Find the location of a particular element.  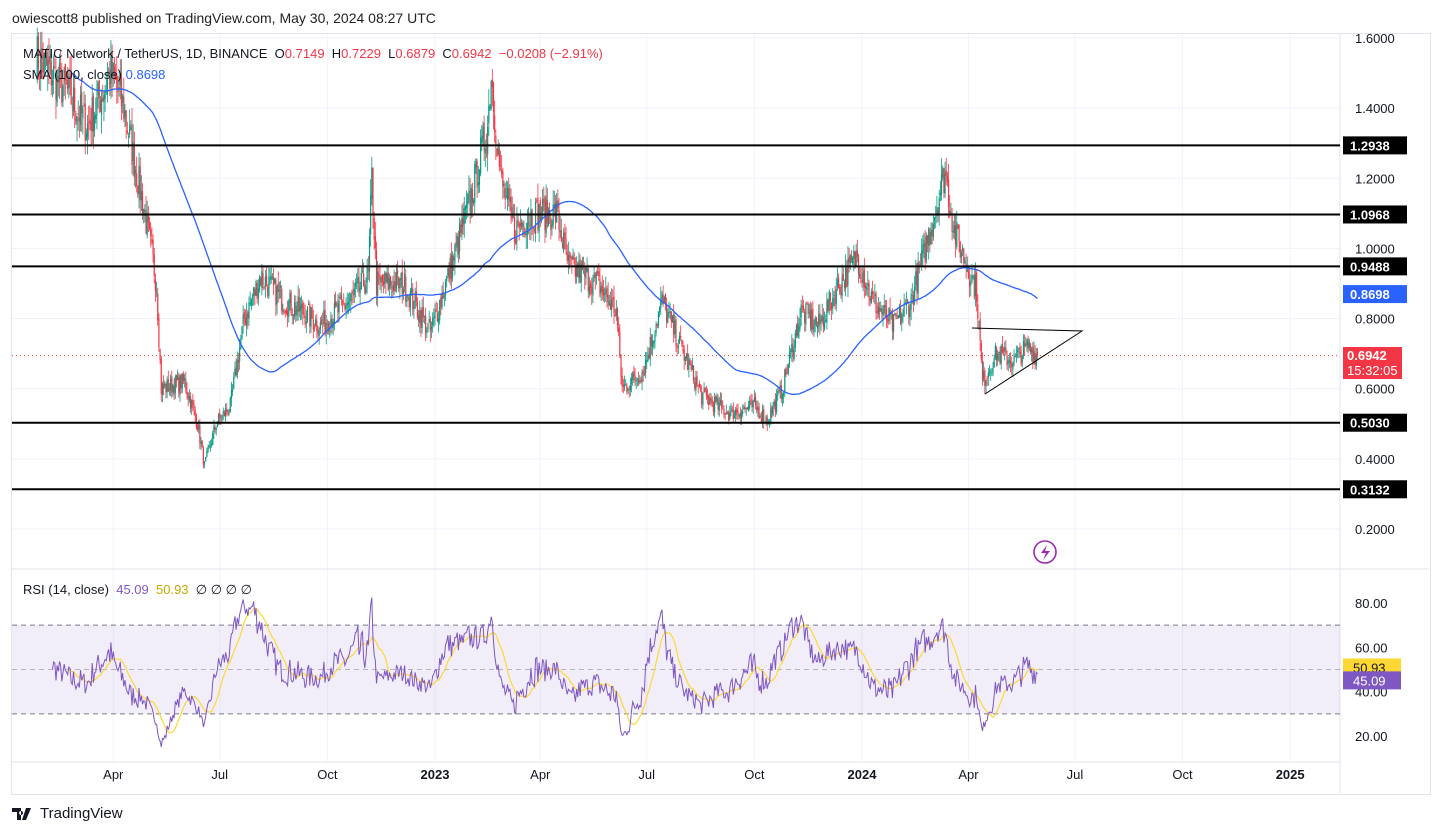

x-tick-label: Oct is located at coordinates (754, 774).